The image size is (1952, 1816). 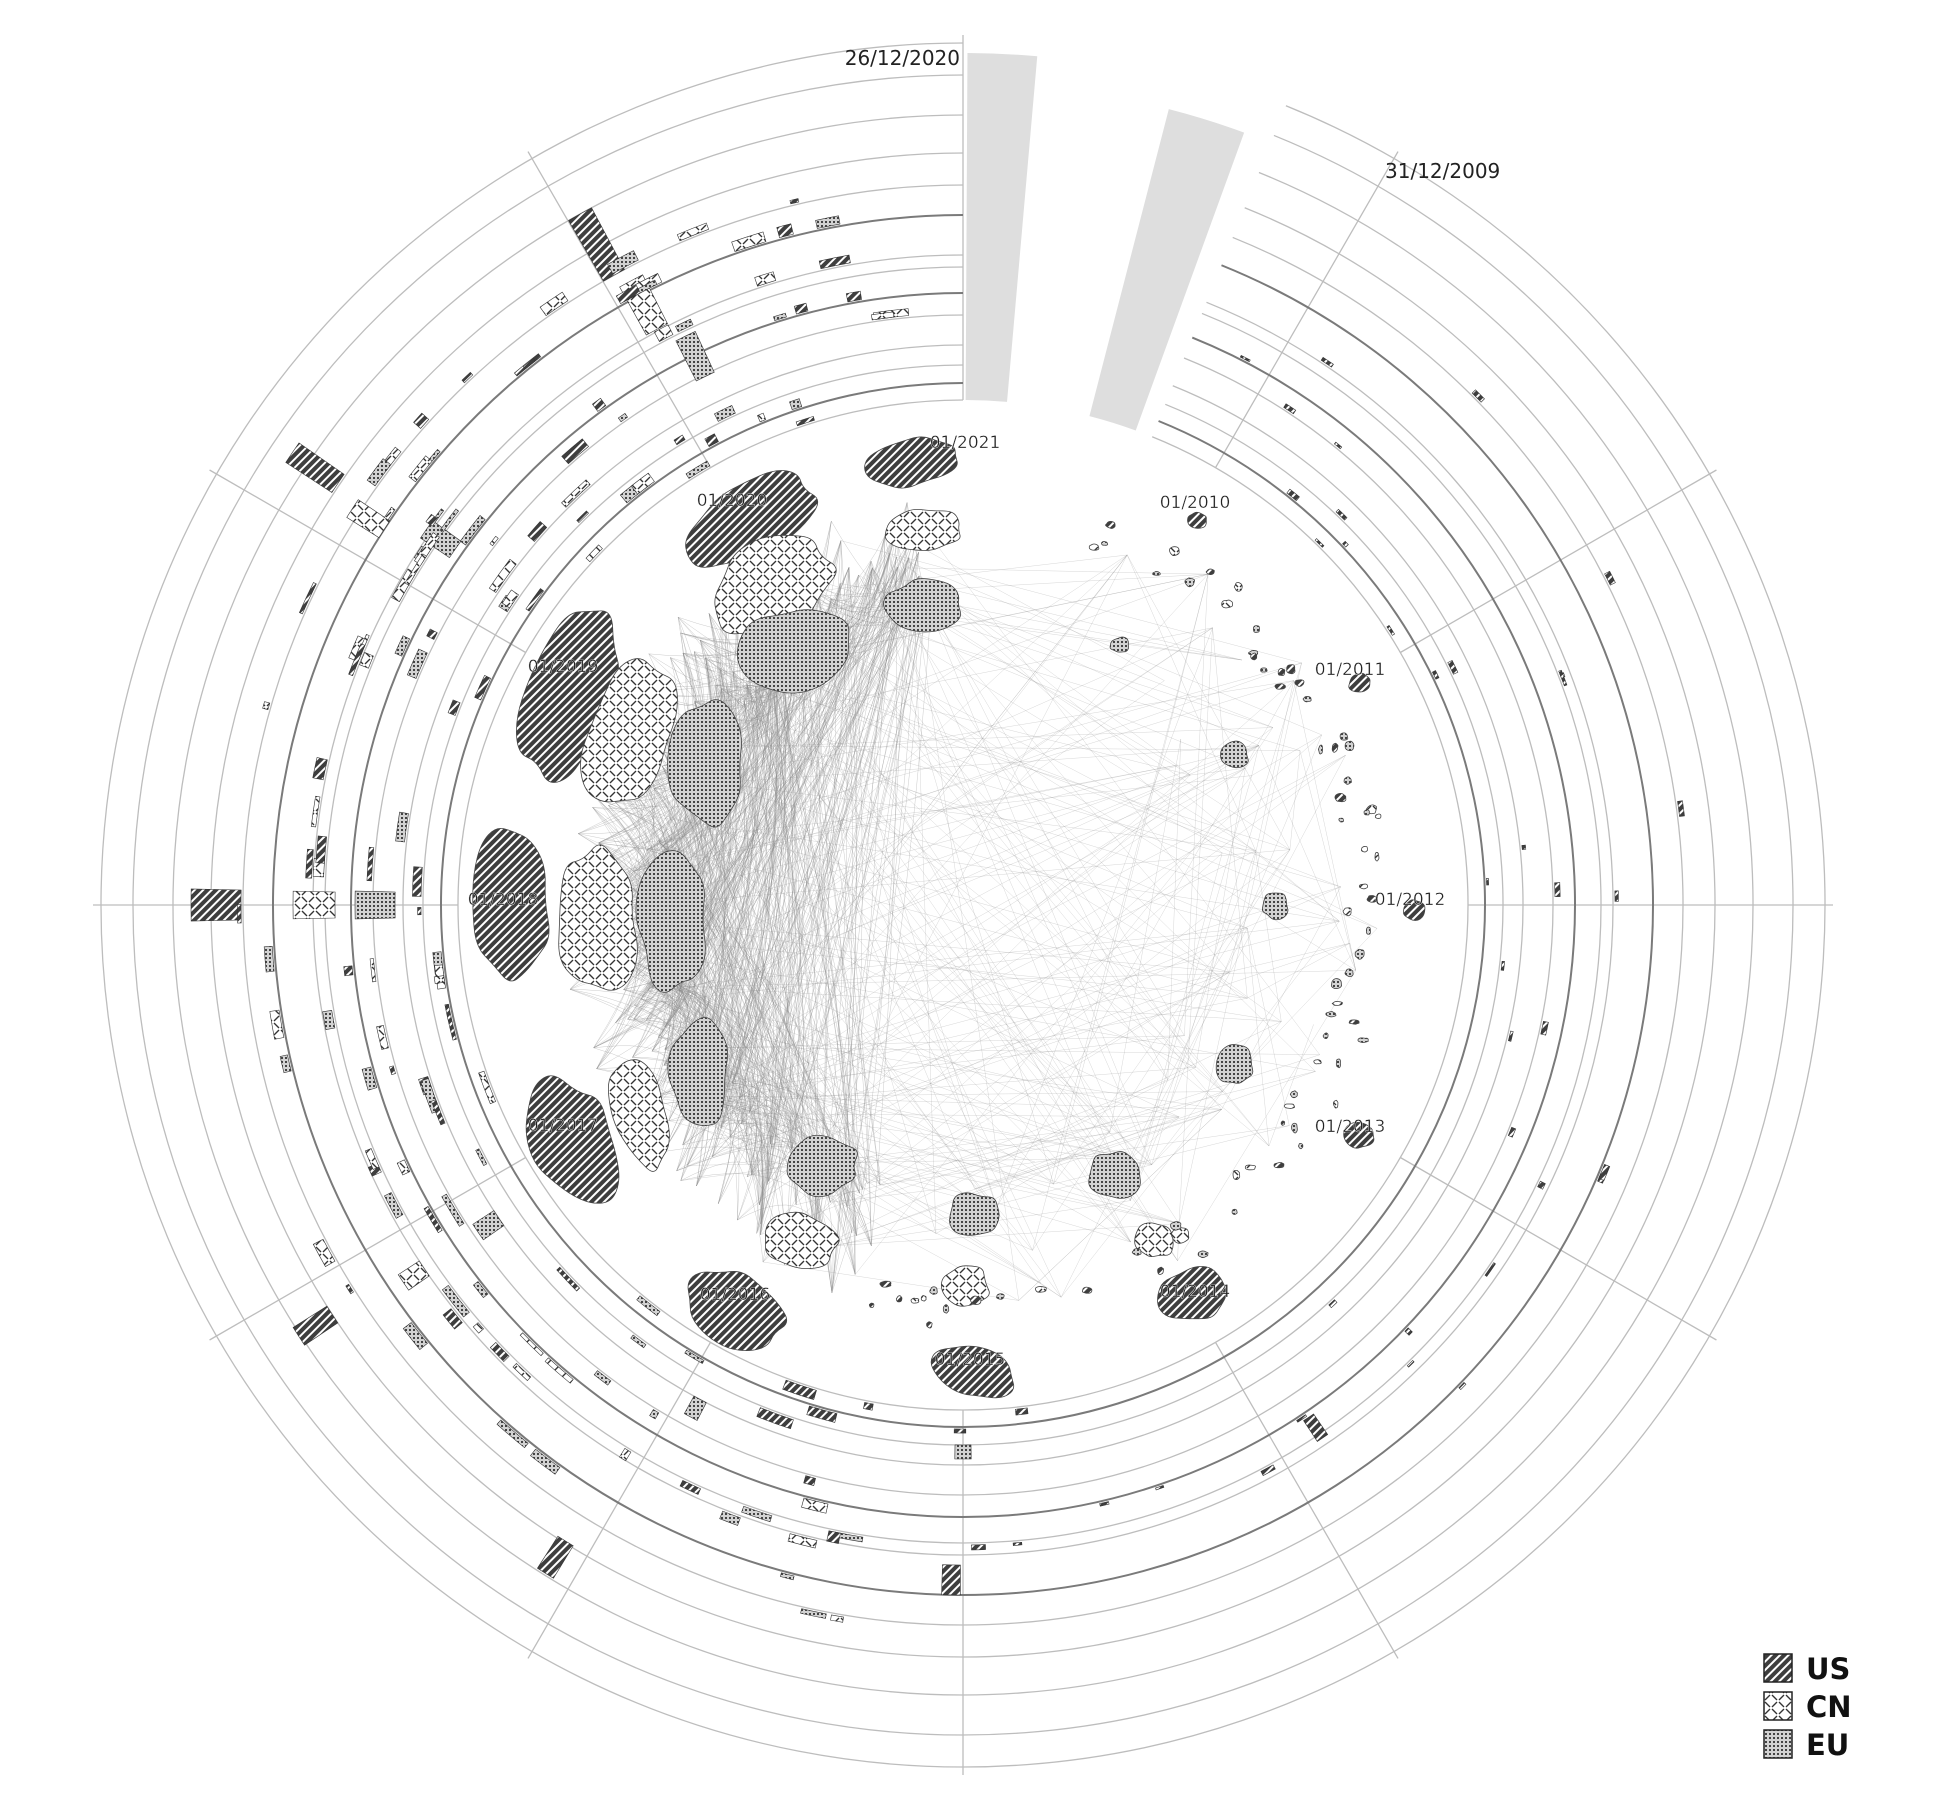 What do you see at coordinates (911, 462) in the screenshot?
I see `cluster-us` at bounding box center [911, 462].